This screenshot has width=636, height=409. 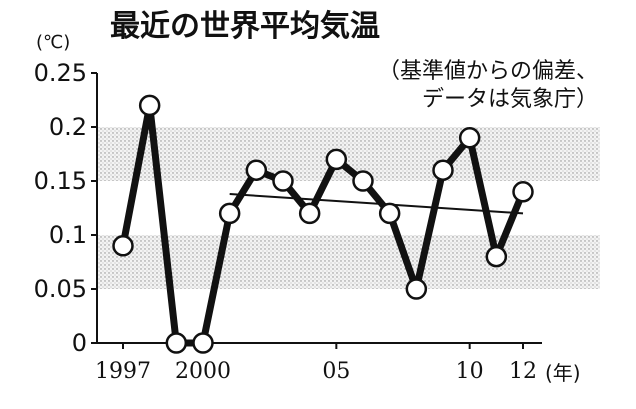 I want to click on y-tick-label: 0, so click(x=79, y=343).